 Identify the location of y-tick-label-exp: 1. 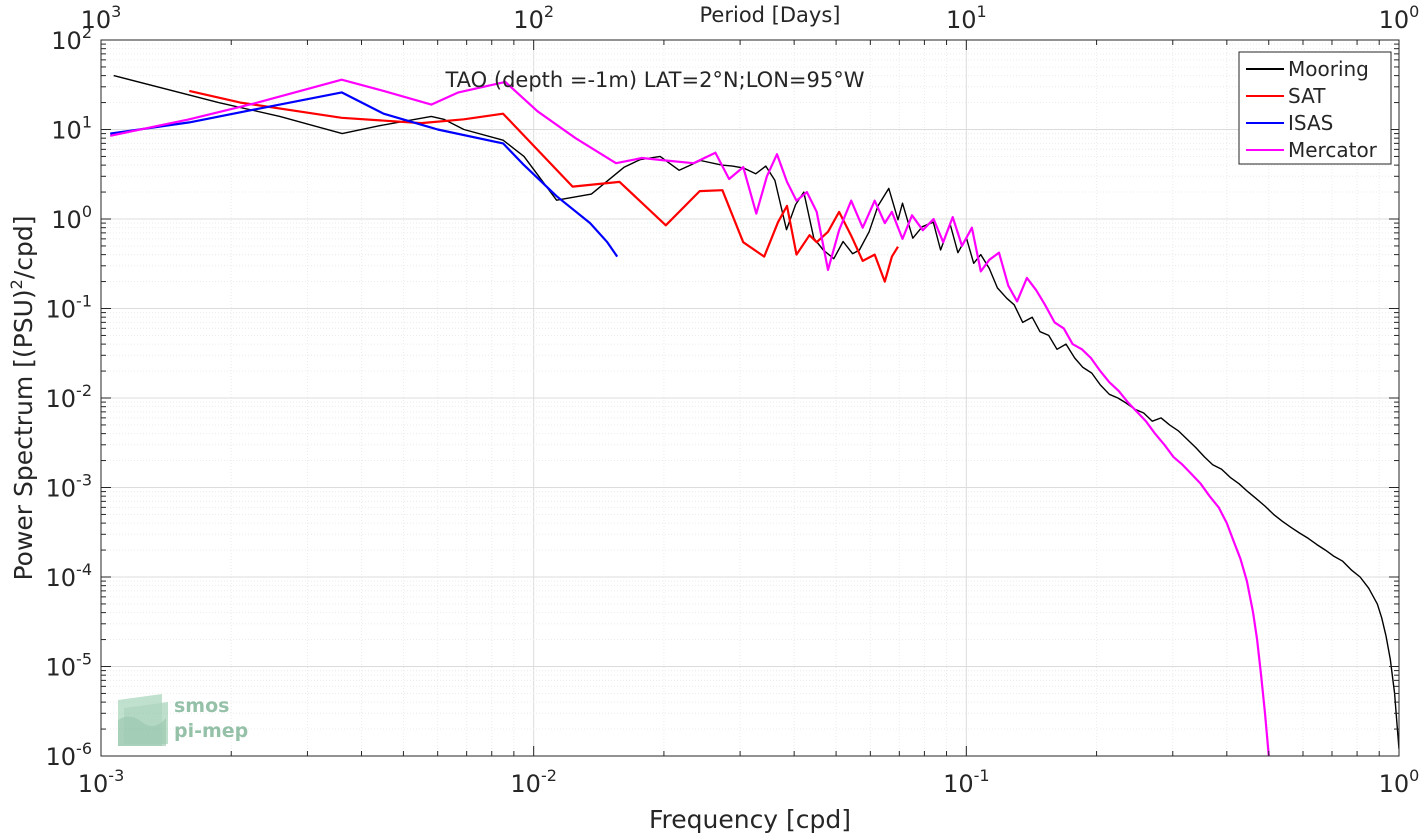
(87, 122).